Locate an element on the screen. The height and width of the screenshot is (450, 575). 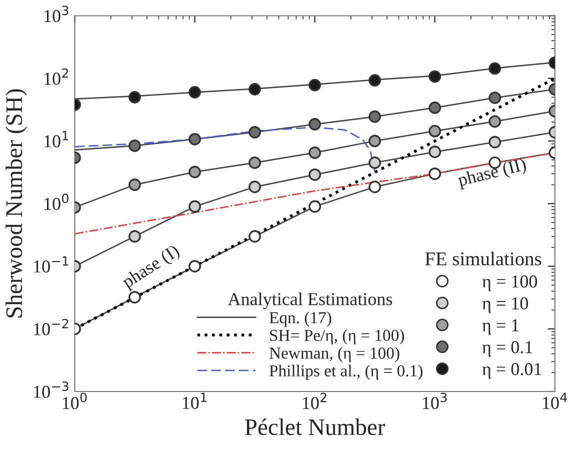
x-tick-label: 10$^{3}$ is located at coordinates (434, 401).